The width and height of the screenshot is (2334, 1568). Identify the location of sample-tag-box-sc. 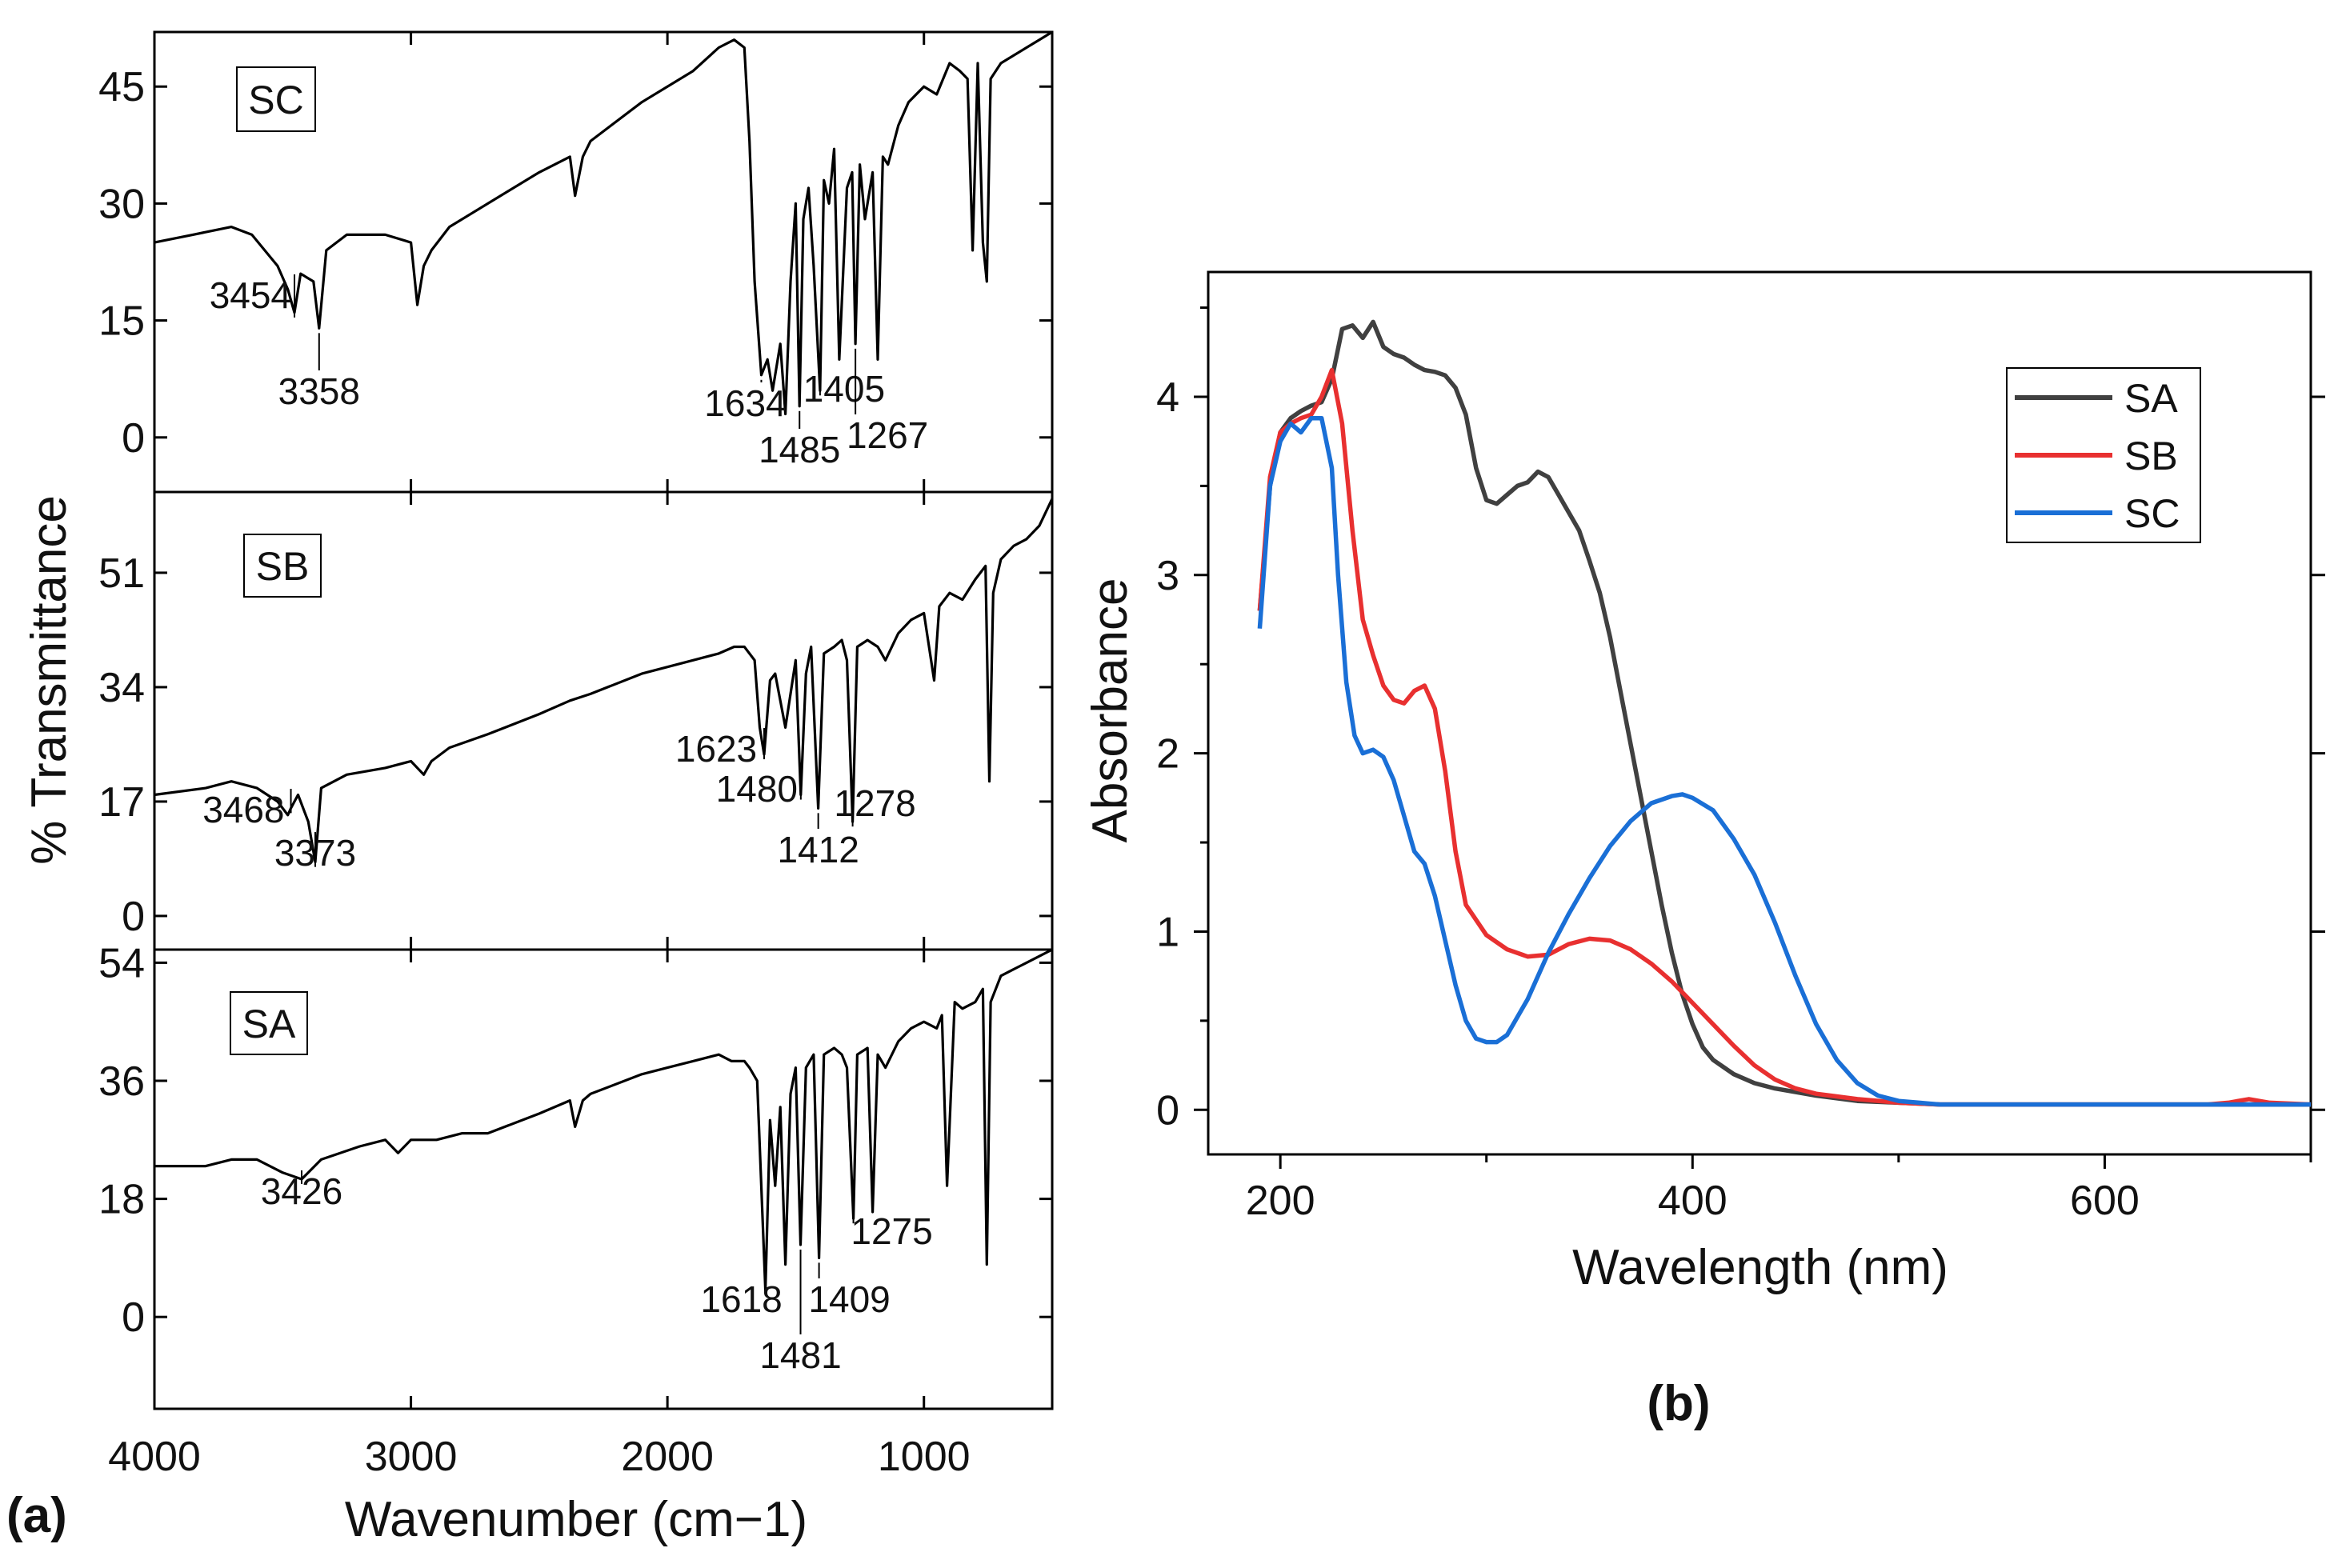
(276, 99).